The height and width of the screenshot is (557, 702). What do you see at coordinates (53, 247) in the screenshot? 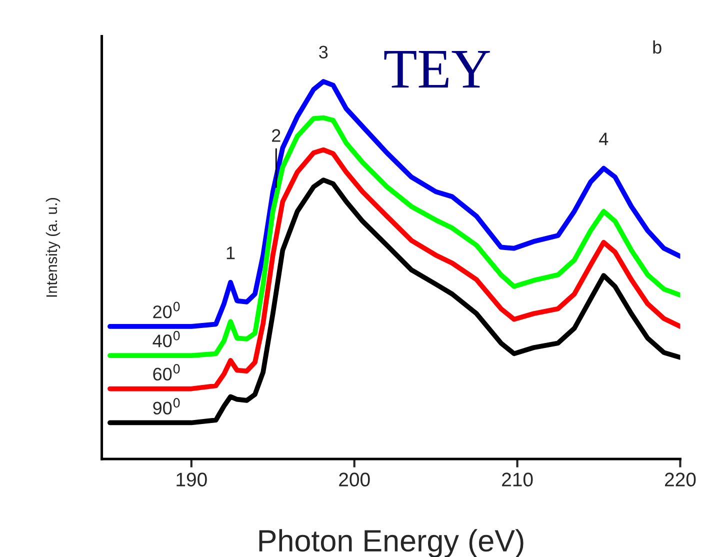
I see `y-axis-title: Intensity (a. u.)` at bounding box center [53, 247].